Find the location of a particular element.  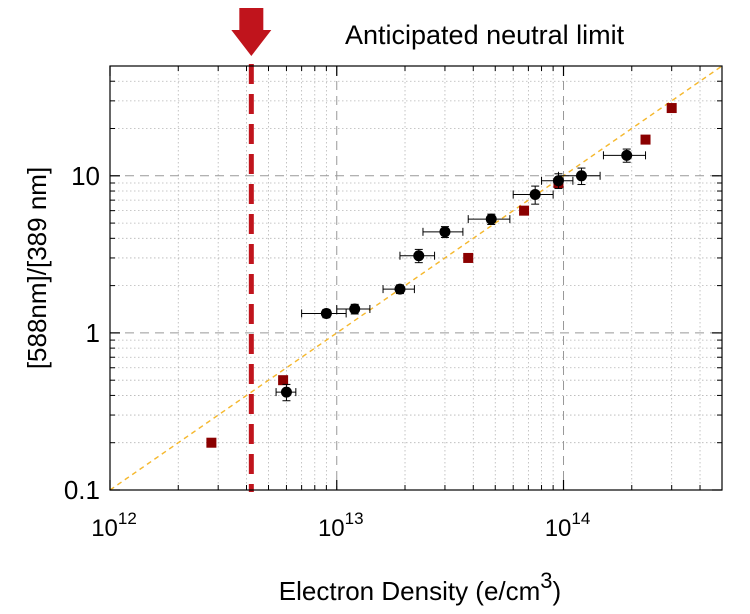

x-tick-label: 1012 is located at coordinates (114, 525).